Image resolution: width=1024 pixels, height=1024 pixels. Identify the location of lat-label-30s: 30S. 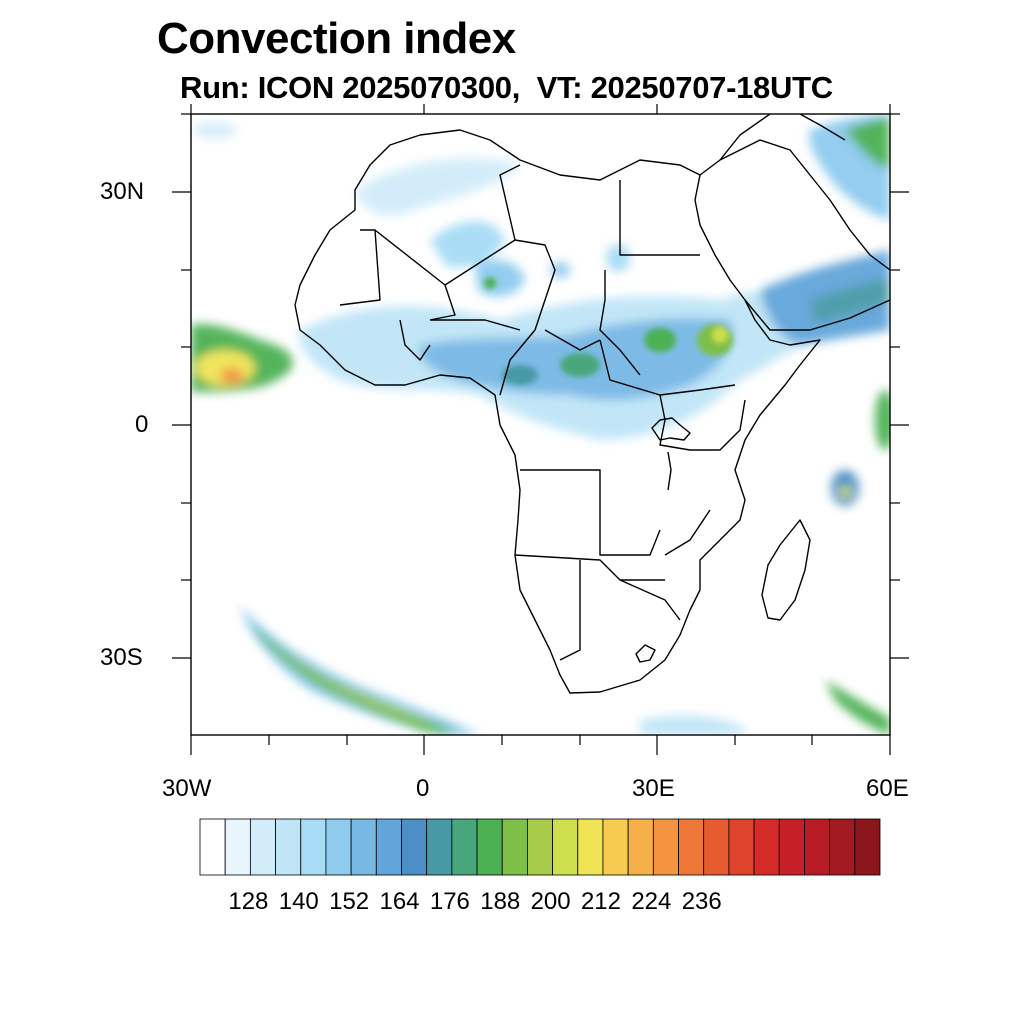
(121, 657).